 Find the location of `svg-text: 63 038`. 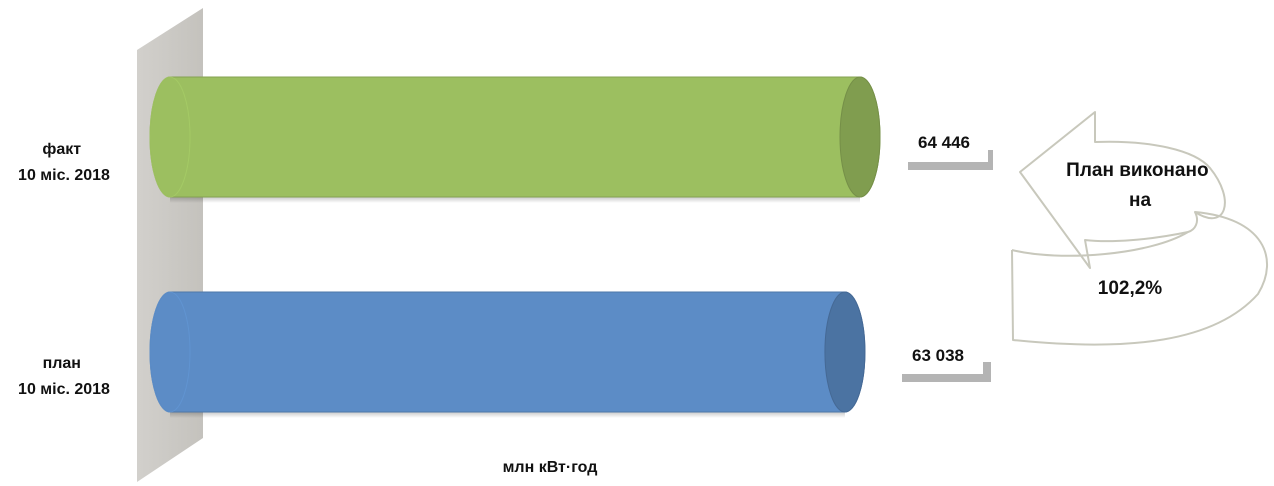

svg-text: 63 038 is located at coordinates (938, 355).